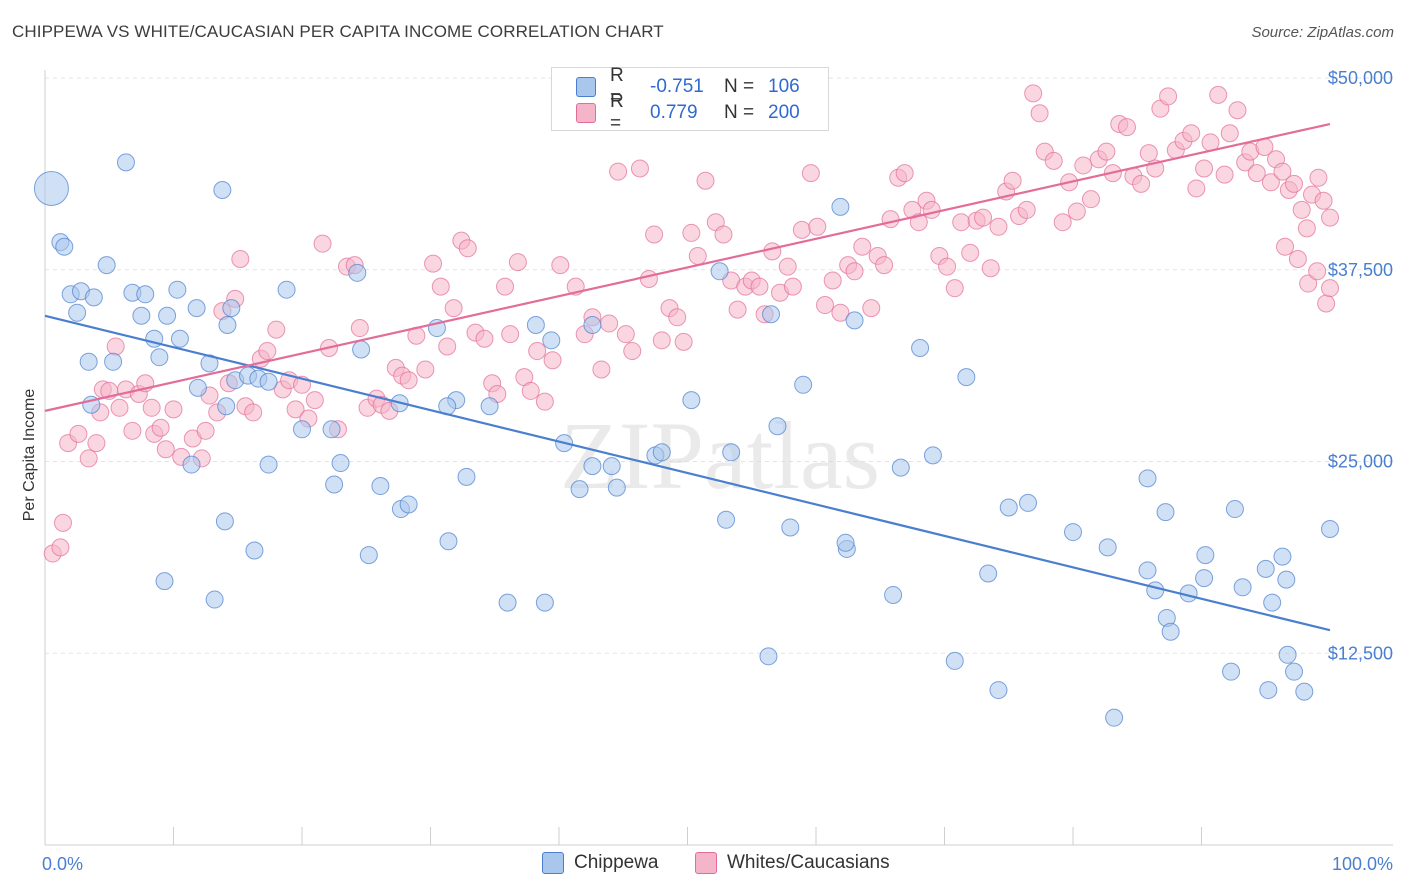 The width and height of the screenshot is (1406, 892). Describe the element at coordinates (616, 862) in the screenshot. I see `legend-label-chippewa: Chippewa` at that location.